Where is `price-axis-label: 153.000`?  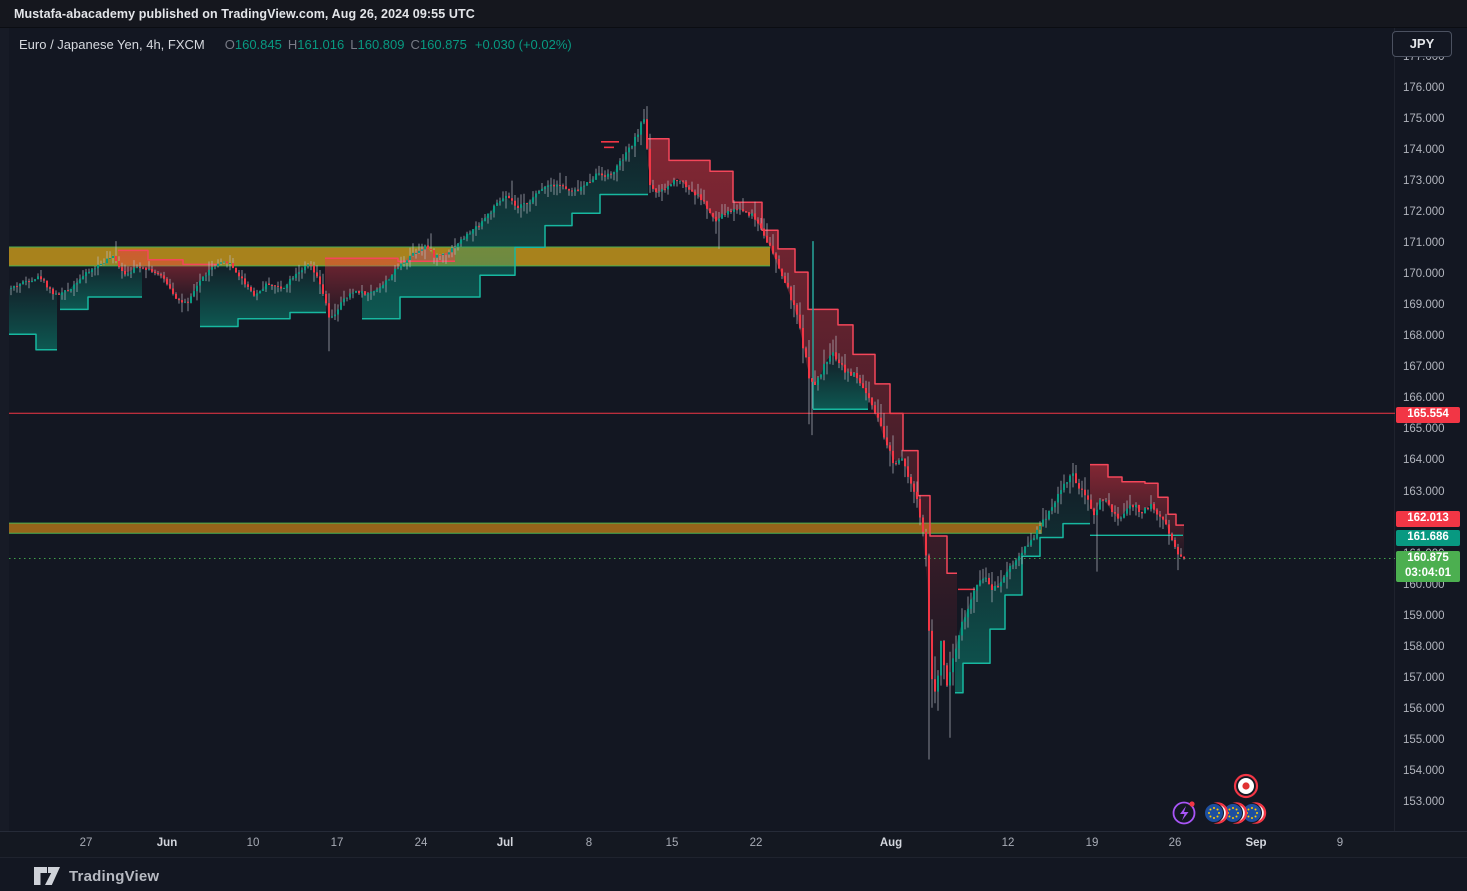
price-axis-label: 153.000 is located at coordinates (1424, 801).